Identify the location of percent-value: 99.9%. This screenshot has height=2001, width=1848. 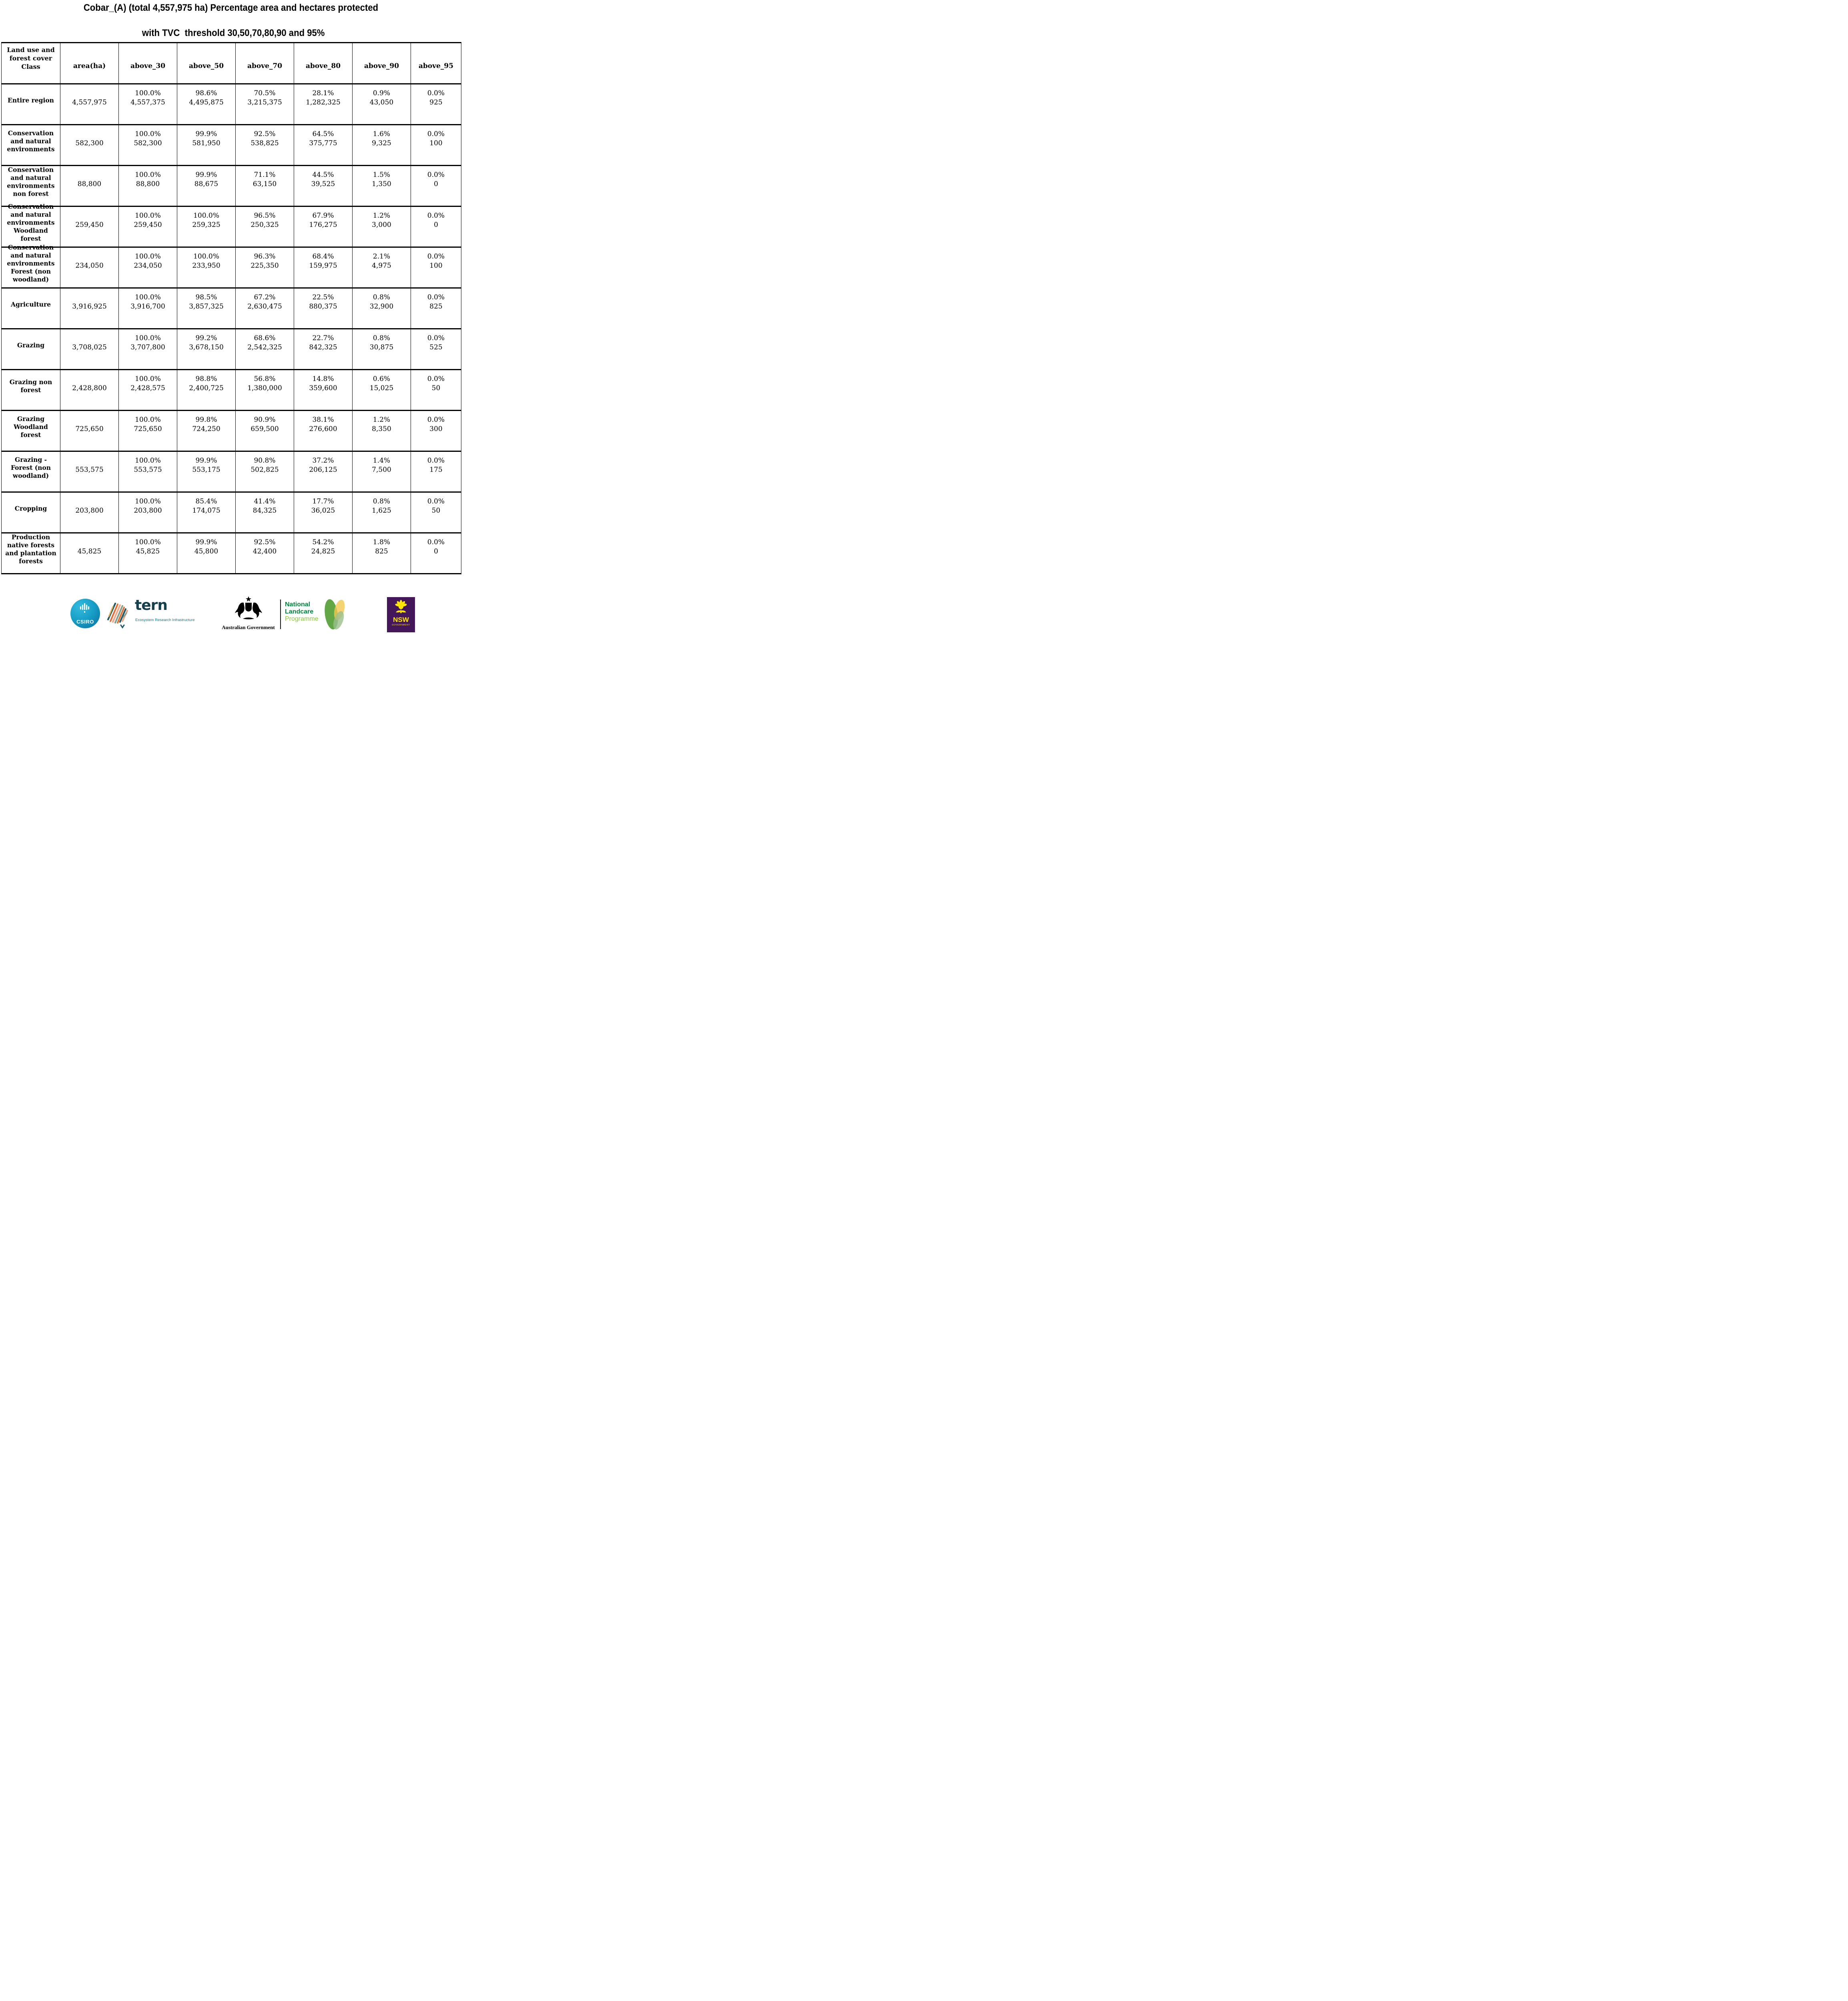
(206, 134).